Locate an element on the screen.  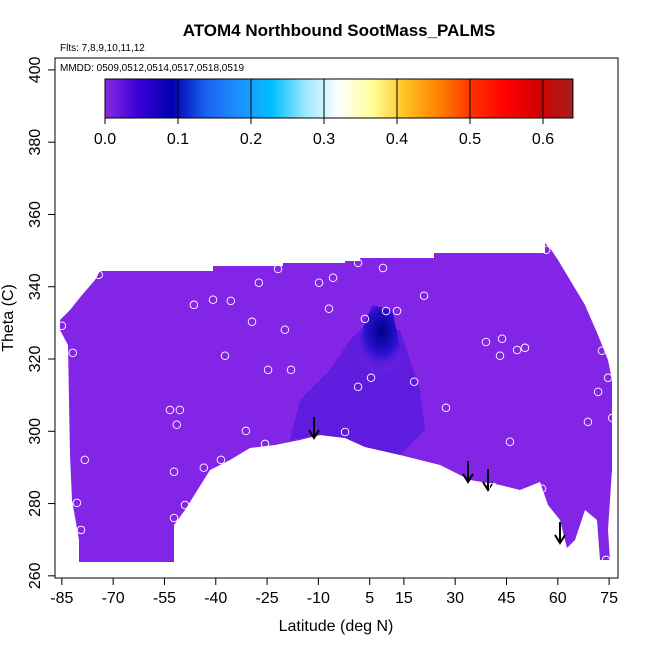
y-tick-label: 400 is located at coordinates (35, 69).